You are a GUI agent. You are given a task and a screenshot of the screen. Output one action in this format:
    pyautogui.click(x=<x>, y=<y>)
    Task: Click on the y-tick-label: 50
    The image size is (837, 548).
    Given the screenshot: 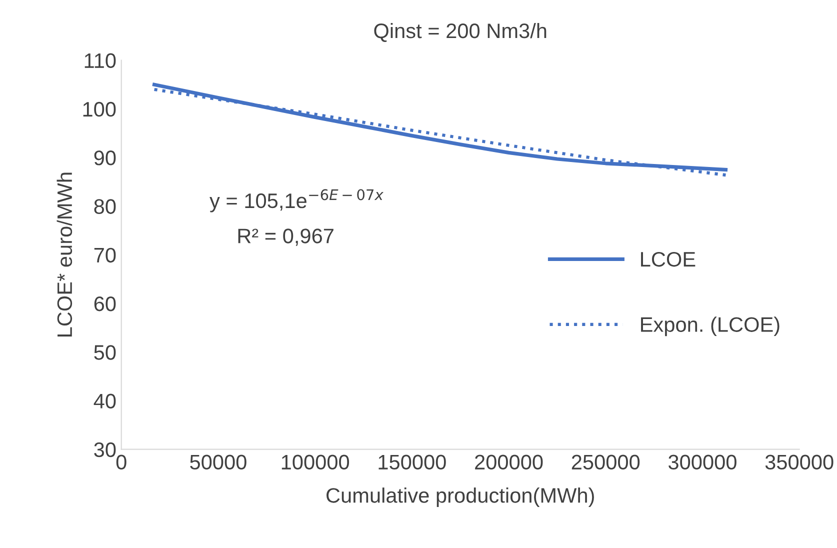 What is the action you would take?
    pyautogui.click(x=105, y=352)
    